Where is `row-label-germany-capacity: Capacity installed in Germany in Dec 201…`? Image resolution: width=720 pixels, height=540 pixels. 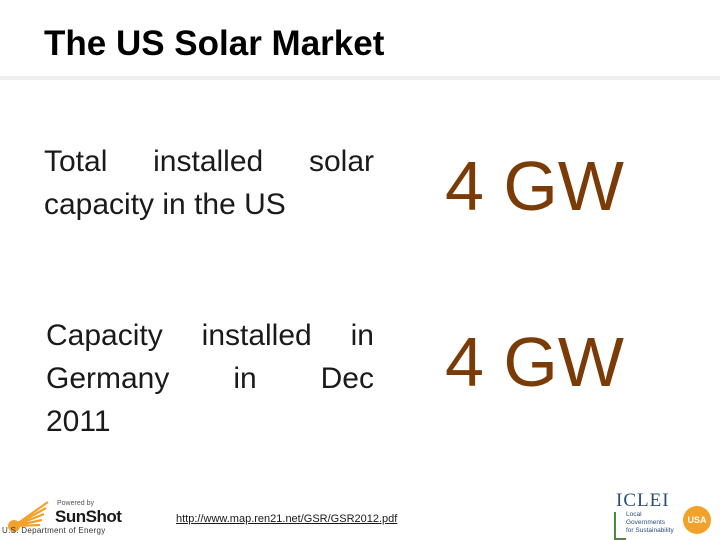 row-label-germany-capacity: Capacity installed in Germany in Dec 201… is located at coordinates (210, 379).